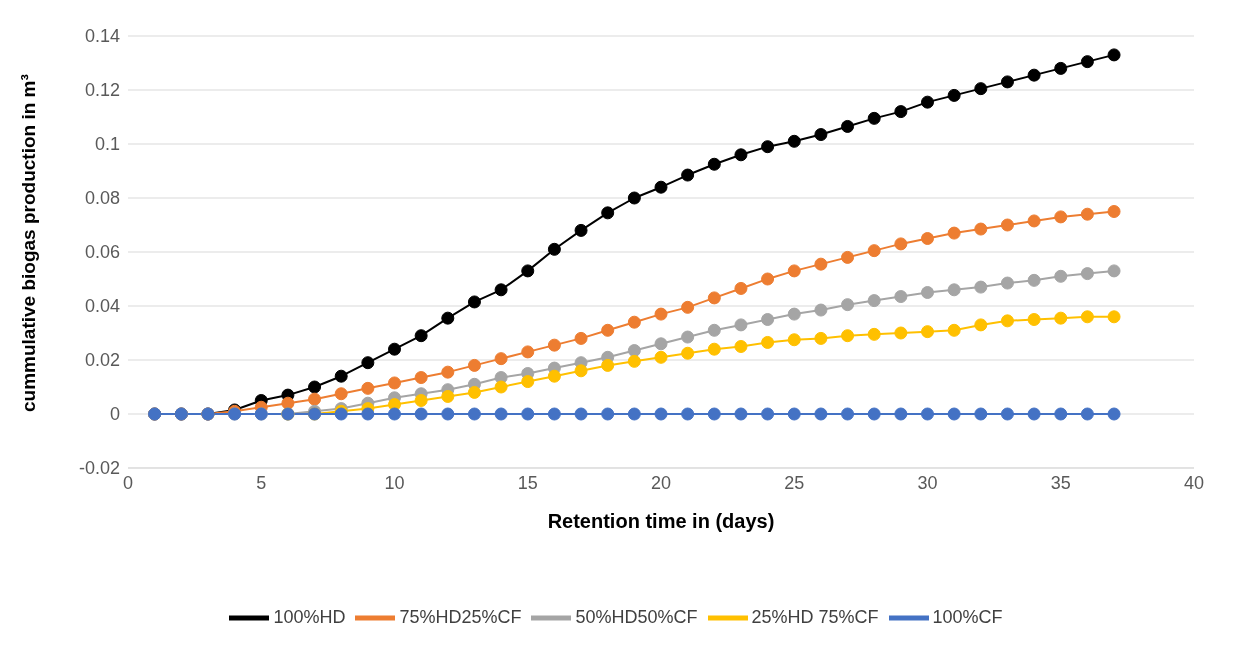 This screenshot has height=672, width=1252. I want to click on legend-label: 75%HD25%CF, so click(460, 616).